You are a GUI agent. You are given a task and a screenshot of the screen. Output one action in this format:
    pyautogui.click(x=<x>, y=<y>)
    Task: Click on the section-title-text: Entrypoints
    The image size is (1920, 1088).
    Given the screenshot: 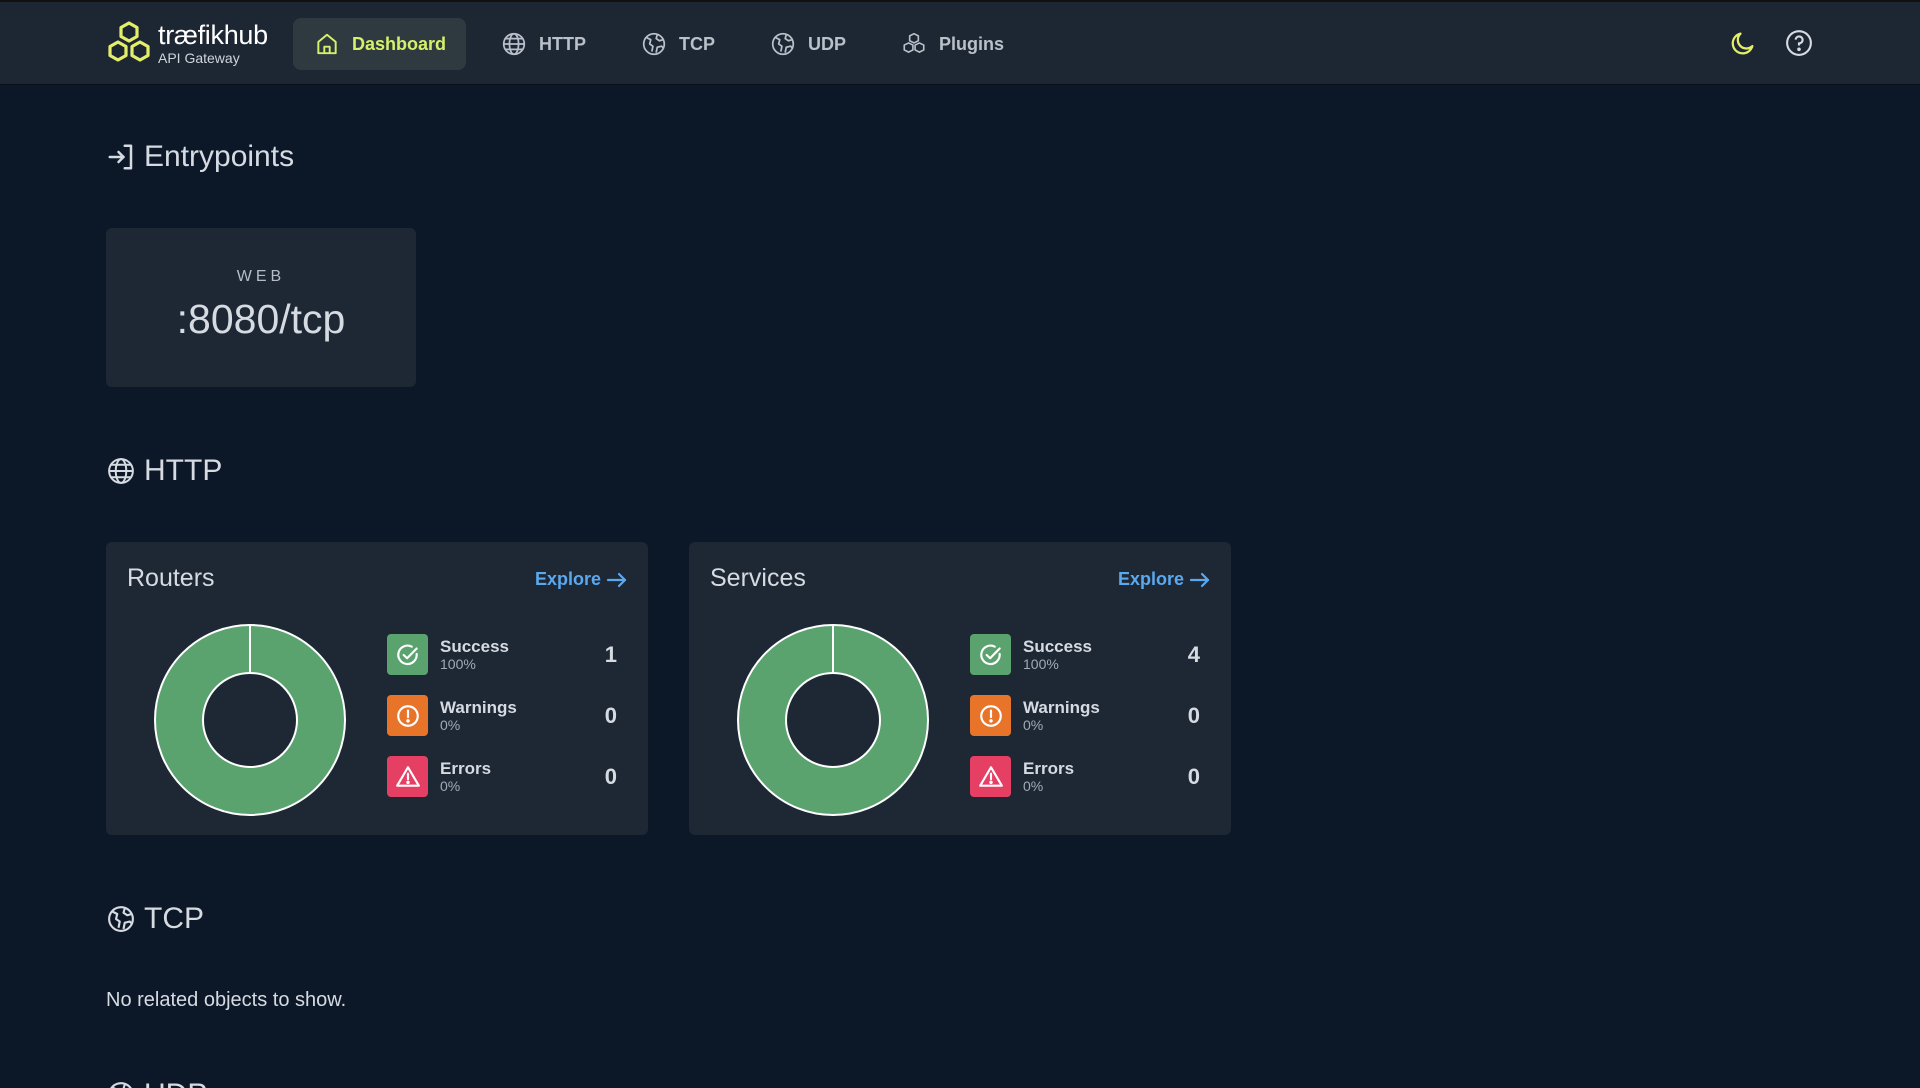 What is the action you would take?
    pyautogui.click(x=219, y=156)
    